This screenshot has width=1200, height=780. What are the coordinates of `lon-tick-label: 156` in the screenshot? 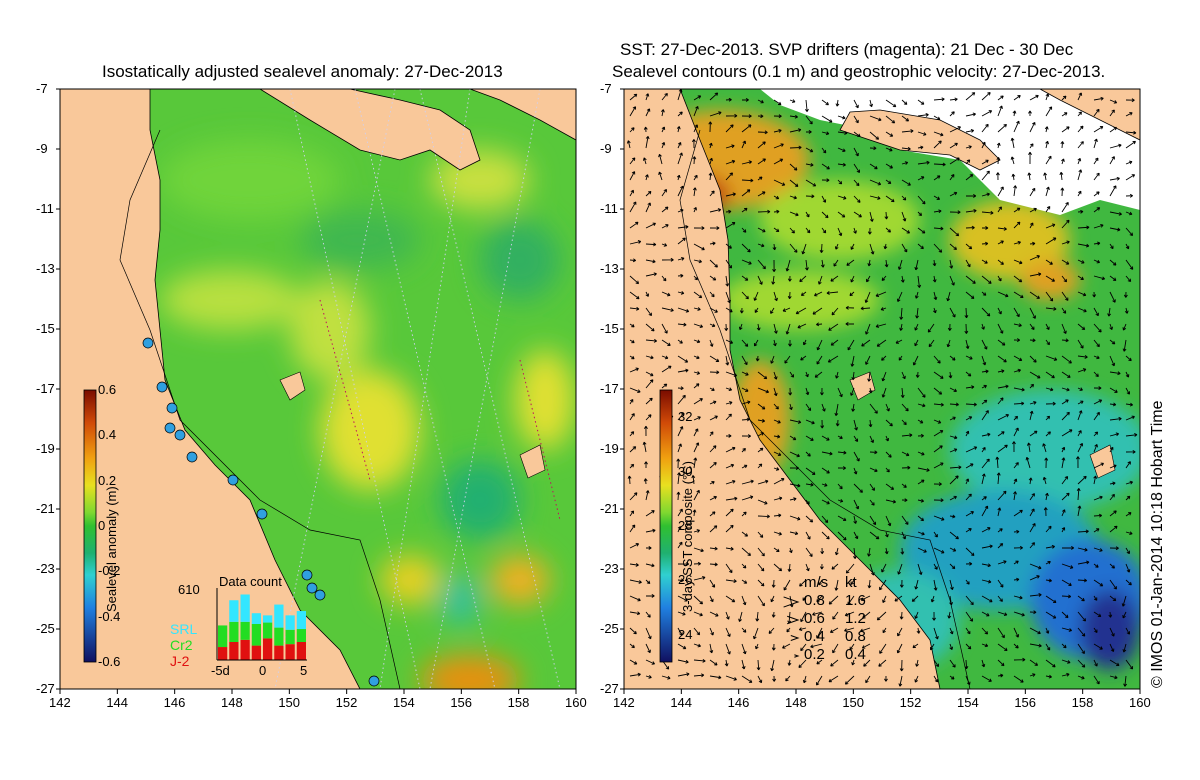 It's located at (461, 702).